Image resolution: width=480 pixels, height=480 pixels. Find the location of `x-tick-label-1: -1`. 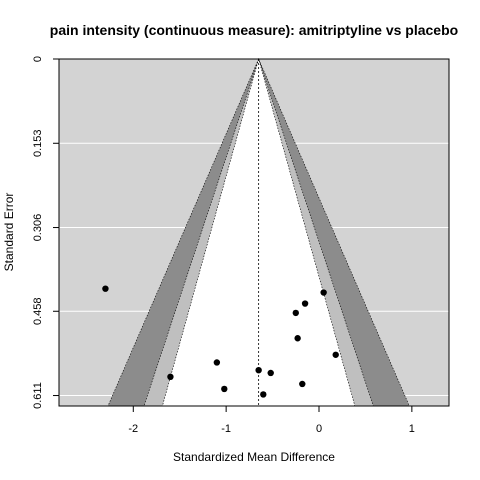

x-tick-label-1: -1 is located at coordinates (226, 429).